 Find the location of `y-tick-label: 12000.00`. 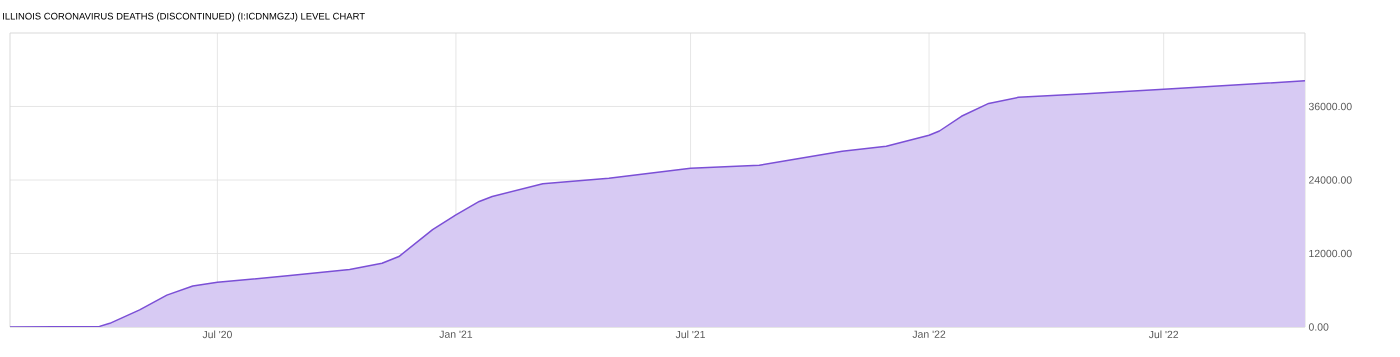

y-tick-label: 12000.00 is located at coordinates (1330, 253).